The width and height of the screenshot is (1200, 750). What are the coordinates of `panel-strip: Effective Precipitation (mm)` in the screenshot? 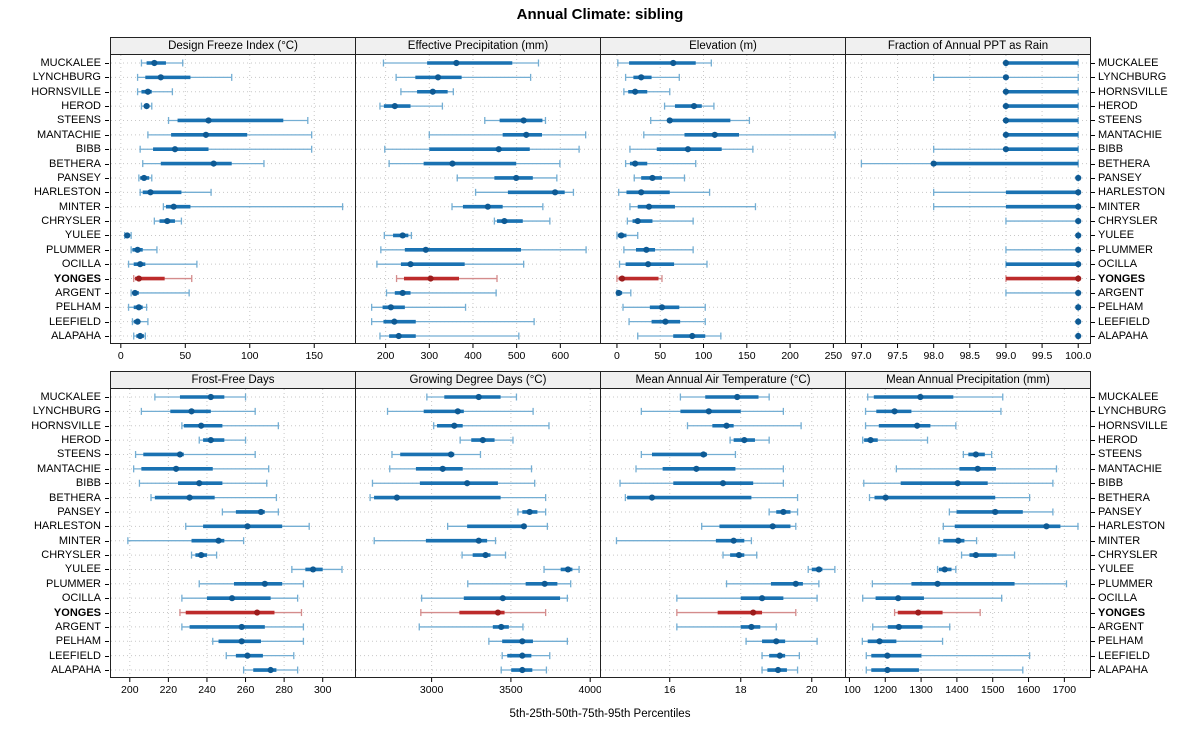 It's located at (478, 46).